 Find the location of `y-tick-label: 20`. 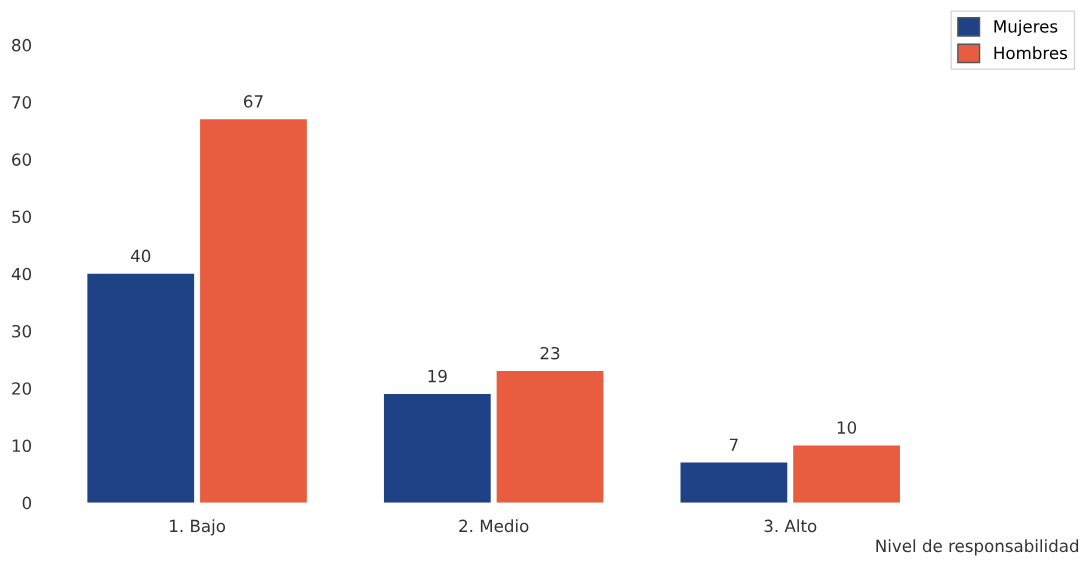

y-tick-label: 20 is located at coordinates (22, 388).